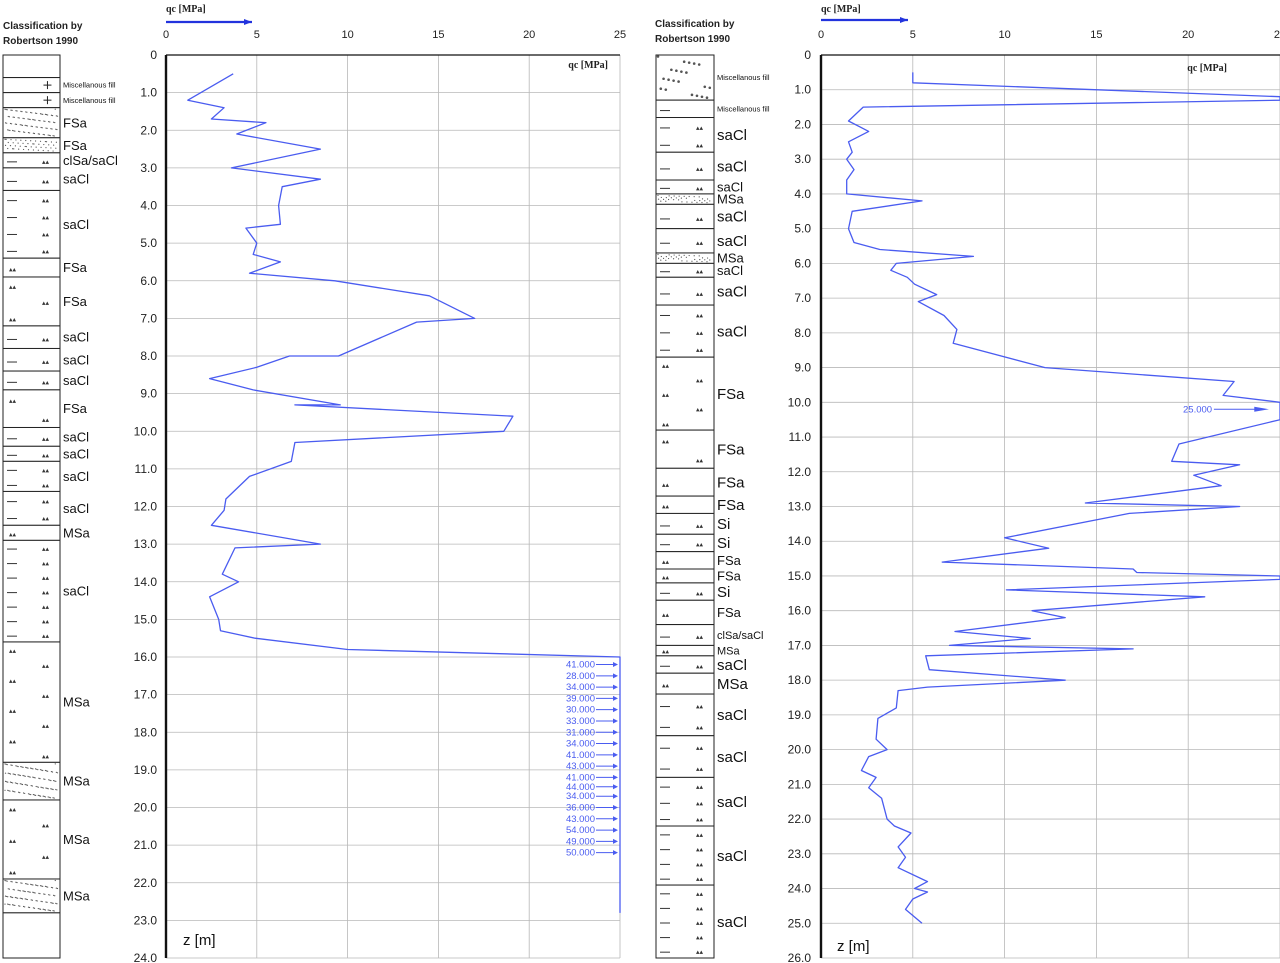 The image size is (1280, 963). I want to click on soil-layer-label: FSa, so click(729, 576).